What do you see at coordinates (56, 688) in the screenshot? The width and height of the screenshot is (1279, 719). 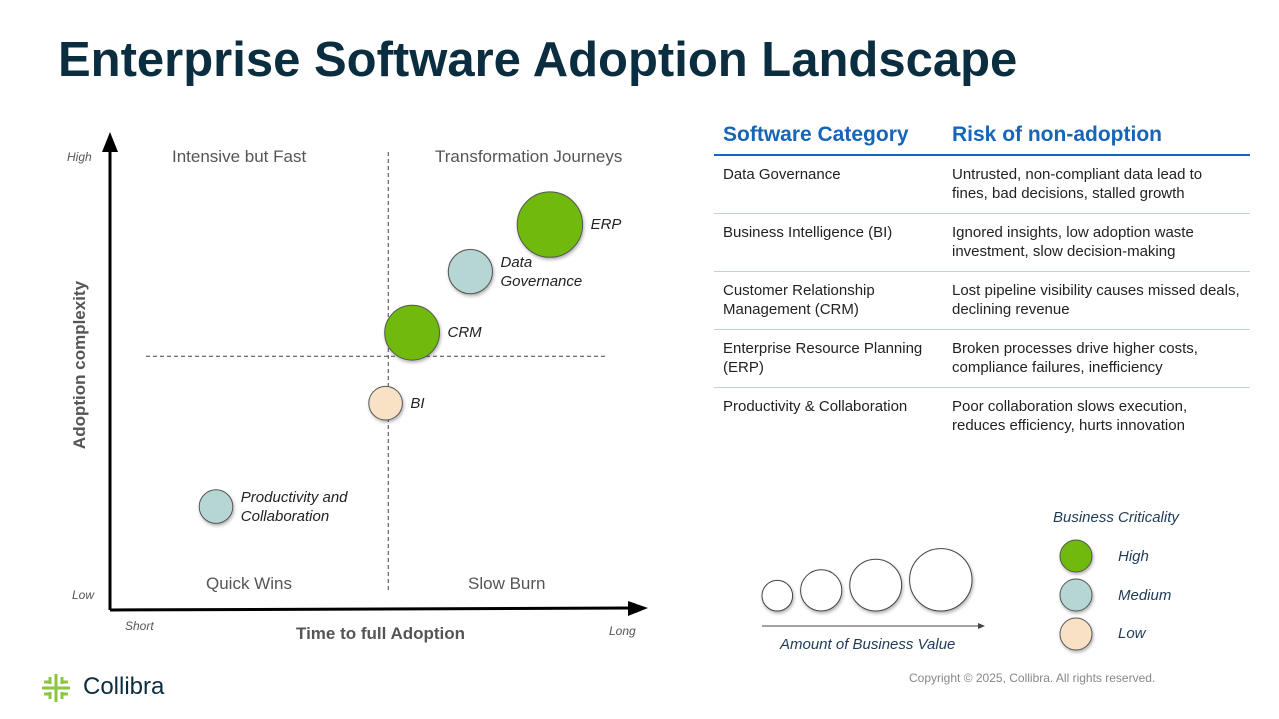 I see `collibra-logo-icon` at bounding box center [56, 688].